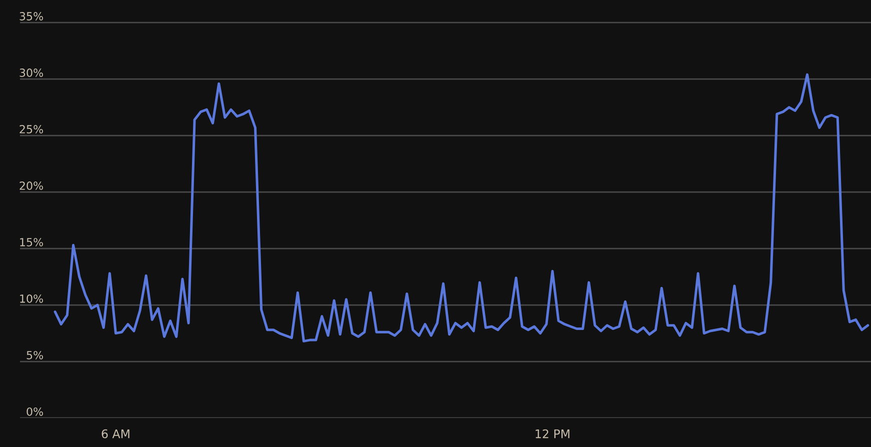 The height and width of the screenshot is (447, 871). Describe the element at coordinates (31, 72) in the screenshot. I see `y-tick-label: 30%` at that location.